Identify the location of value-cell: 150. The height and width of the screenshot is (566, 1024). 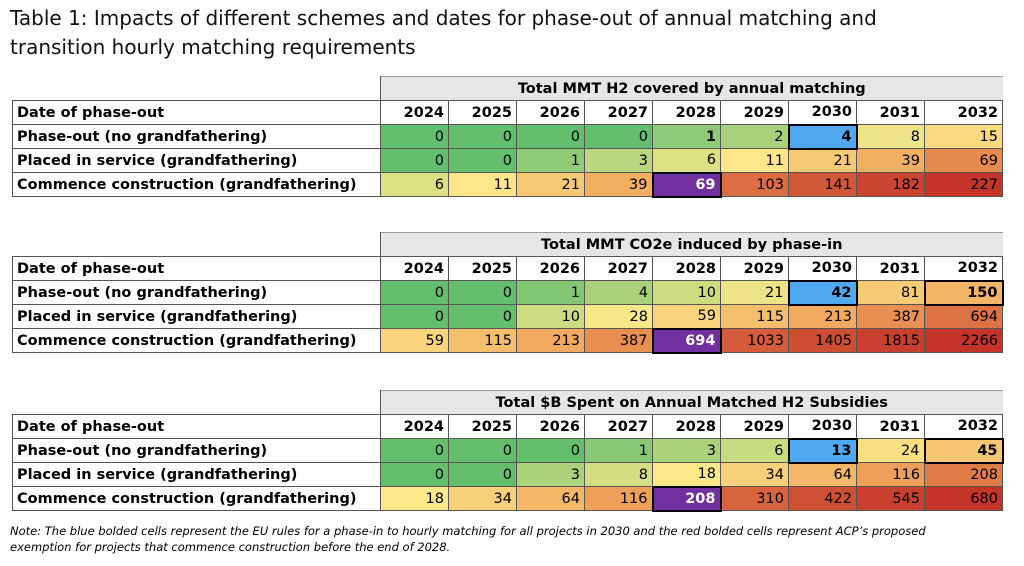
(963, 292).